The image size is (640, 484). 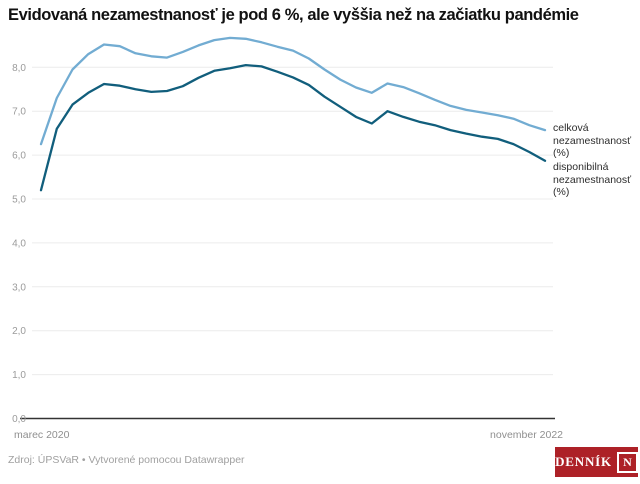 What do you see at coordinates (592, 140) in the screenshot?
I see `legend-label-total-unemployment: celková nezamestnanosť (%)` at bounding box center [592, 140].